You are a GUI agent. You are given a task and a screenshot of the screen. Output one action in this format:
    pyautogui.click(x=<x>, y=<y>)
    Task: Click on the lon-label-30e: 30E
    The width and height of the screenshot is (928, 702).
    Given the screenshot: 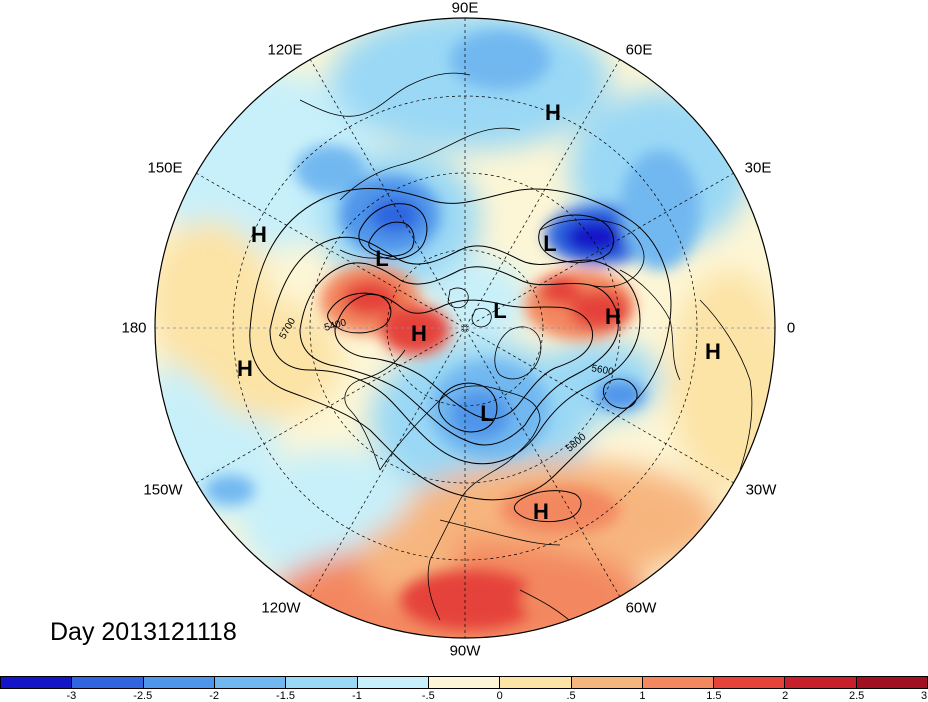 What is the action you would take?
    pyautogui.click(x=758, y=168)
    